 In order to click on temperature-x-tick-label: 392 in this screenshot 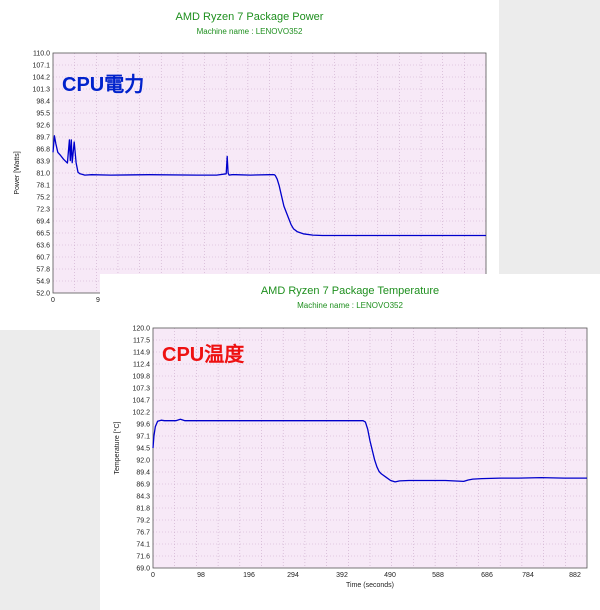, I will do `click(342, 575)`.